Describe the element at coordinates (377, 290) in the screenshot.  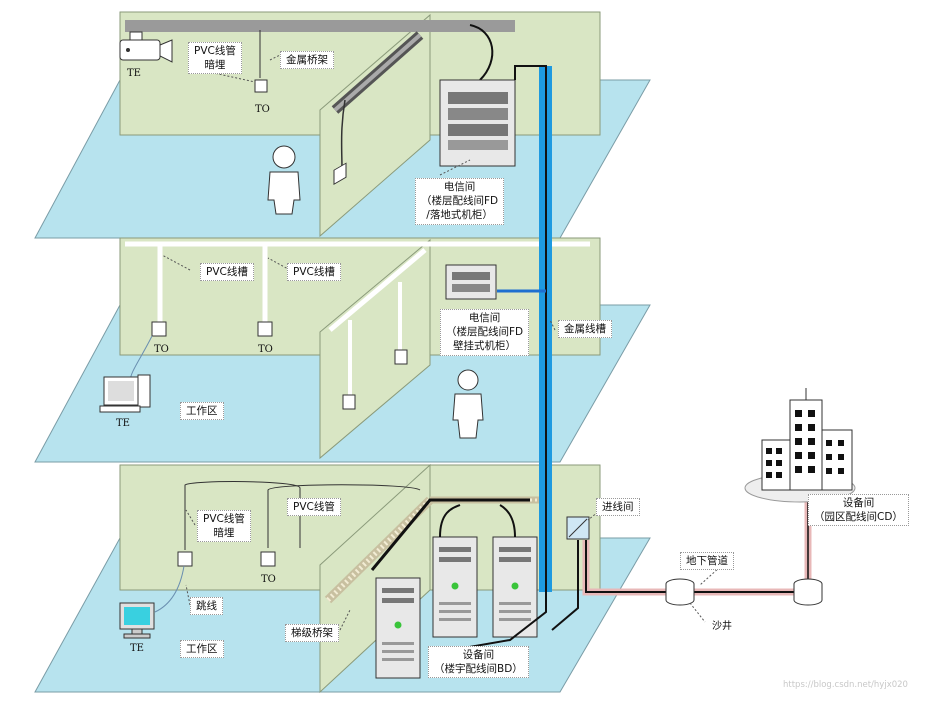
I see `floor2-pvc-trough-diagonal` at that location.